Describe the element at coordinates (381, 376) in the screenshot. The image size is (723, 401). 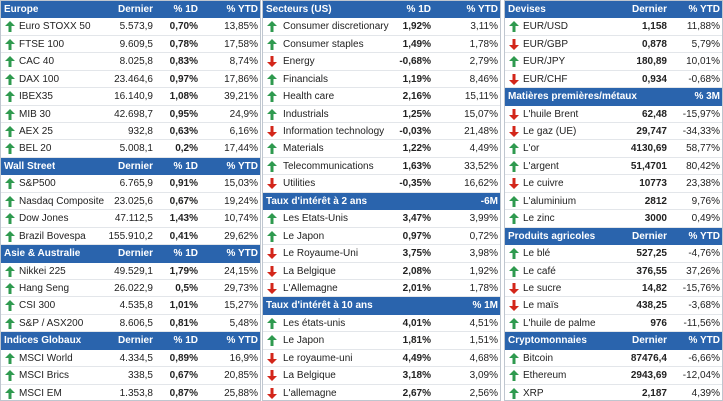
I see `data-row: La Belgique 3,18% 3,09%` at that location.